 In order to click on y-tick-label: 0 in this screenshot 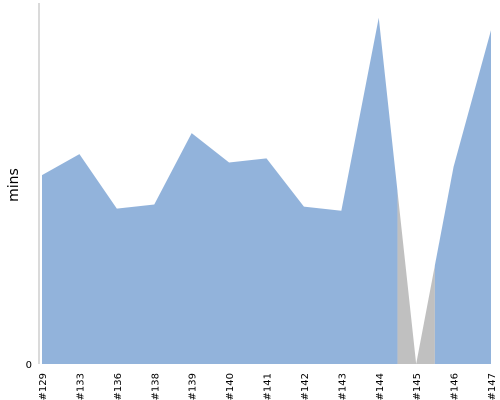, I will do `click(29, 365)`.